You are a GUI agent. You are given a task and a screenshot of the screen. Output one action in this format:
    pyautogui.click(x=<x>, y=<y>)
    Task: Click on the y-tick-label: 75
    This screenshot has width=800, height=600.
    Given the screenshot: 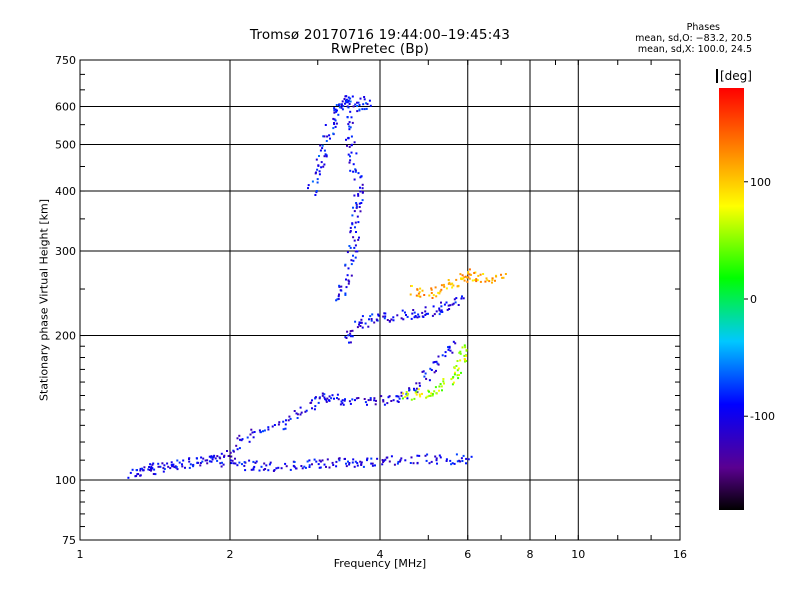 What is the action you would take?
    pyautogui.click(x=69, y=540)
    